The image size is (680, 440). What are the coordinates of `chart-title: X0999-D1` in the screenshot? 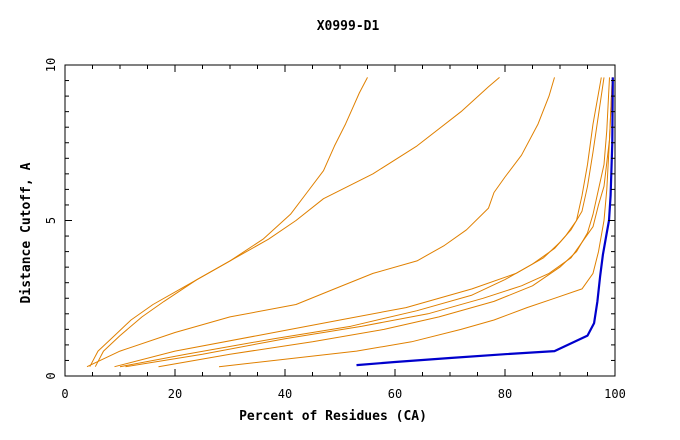 It's located at (348, 26).